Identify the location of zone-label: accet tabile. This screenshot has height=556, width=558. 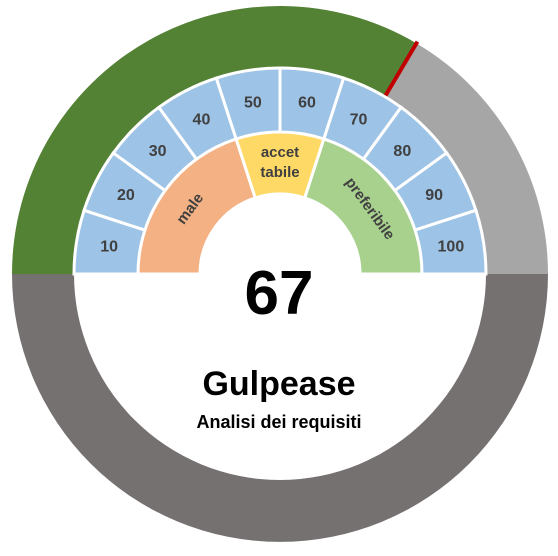
(279, 162).